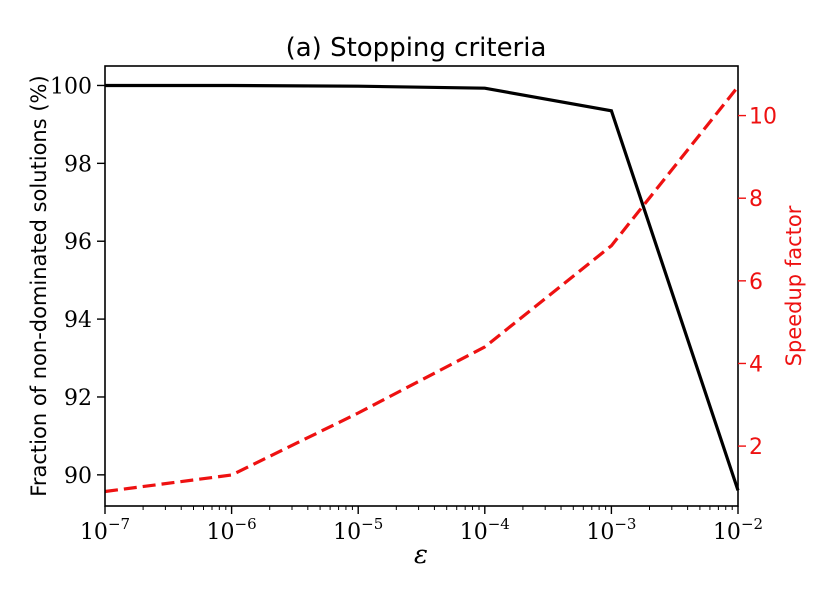 The width and height of the screenshot is (830, 593). I want to click on left-y-axis-label: Fraction of non-dominated solutions (%), so click(39, 285).